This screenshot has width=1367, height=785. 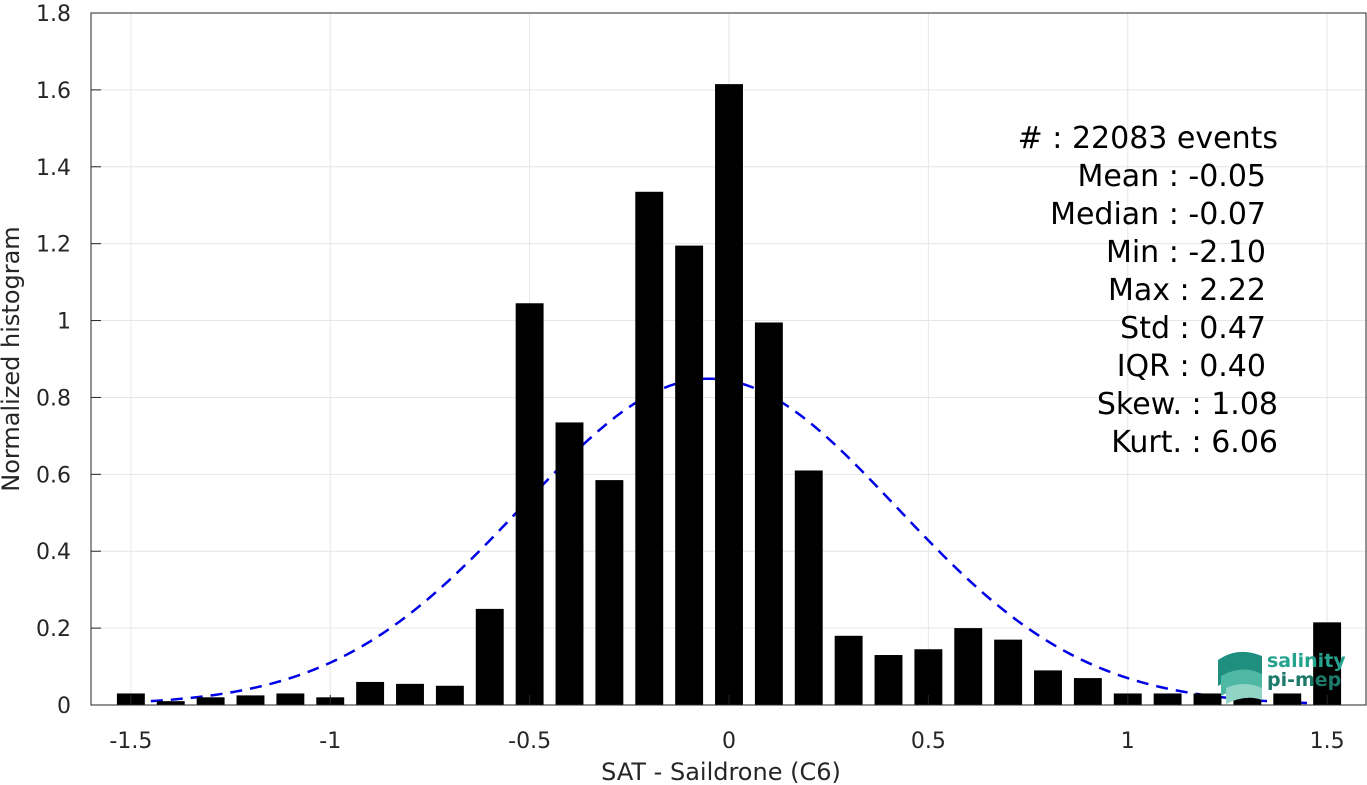 I want to click on x-tick-label: -1, so click(x=330, y=741).